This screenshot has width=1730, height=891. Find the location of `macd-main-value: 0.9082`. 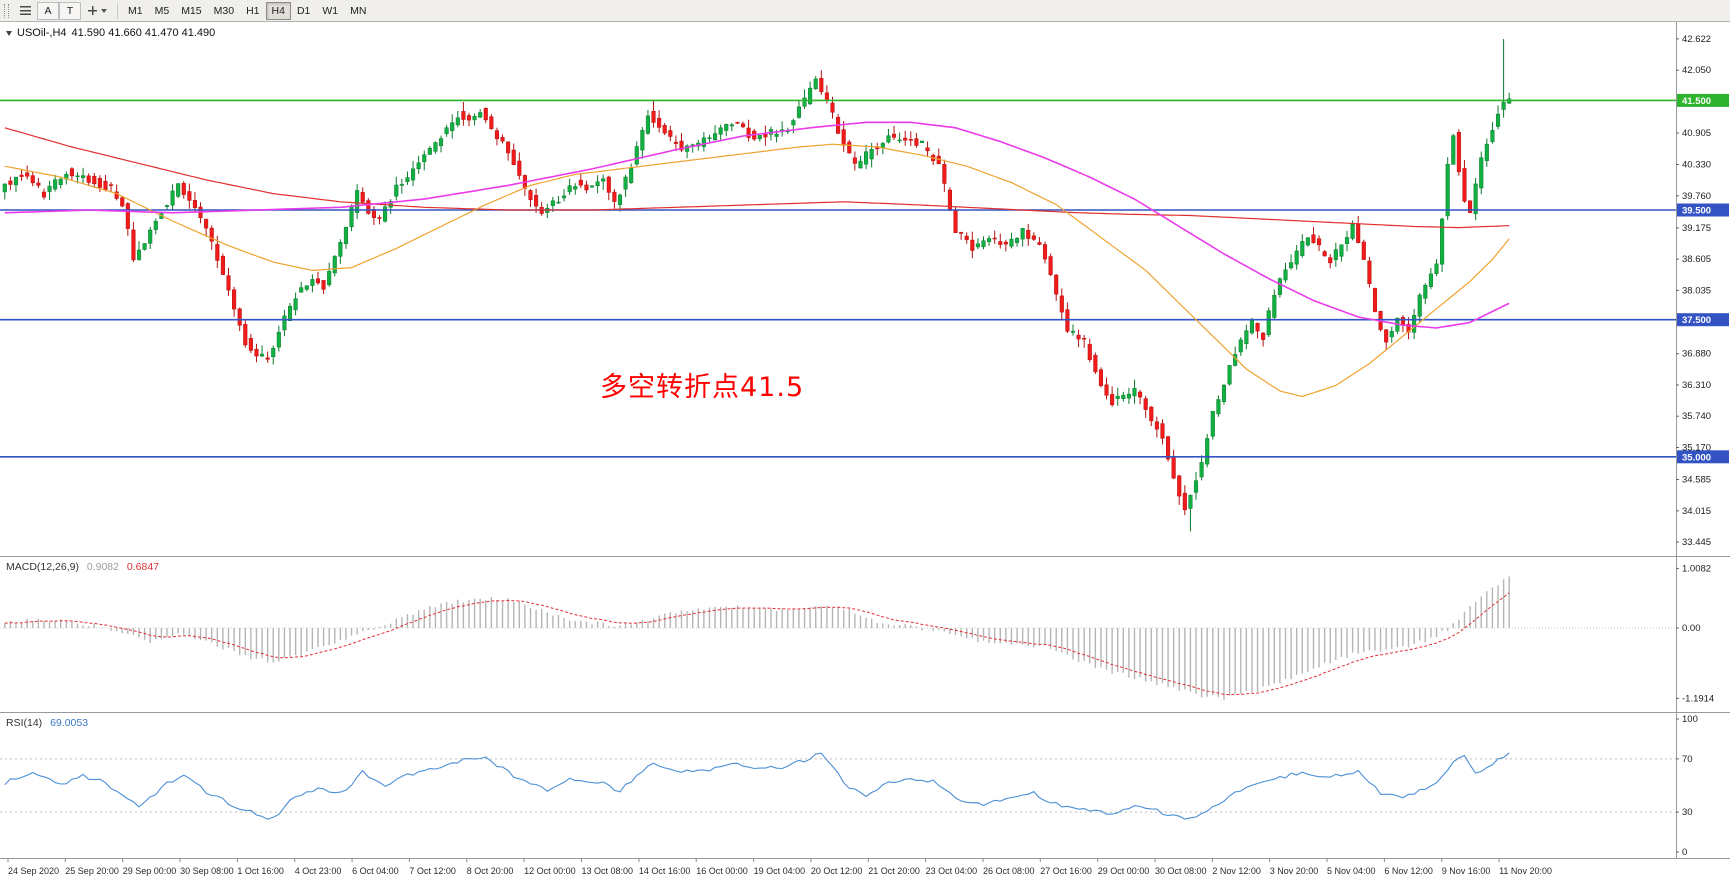

macd-main-value: 0.9082 is located at coordinates (102, 567).